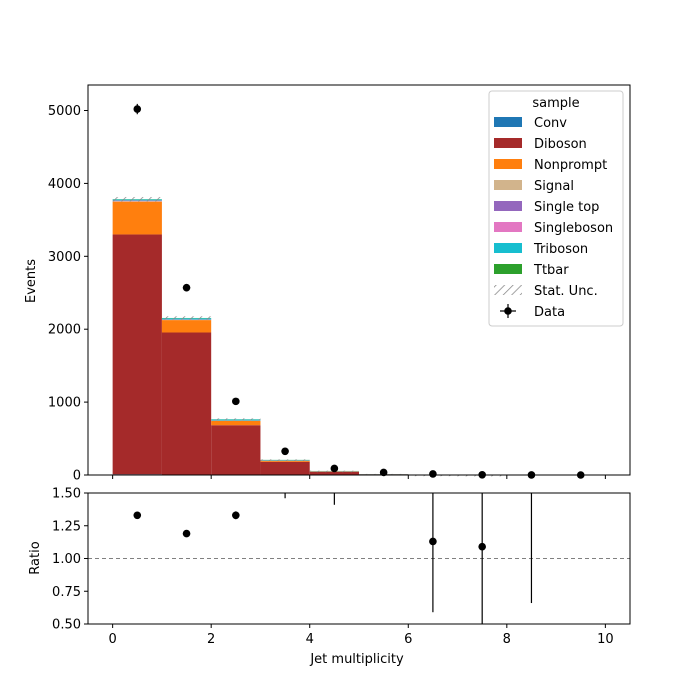 This screenshot has height=700, width=700. I want to click on legend-title: sample, so click(555, 103).